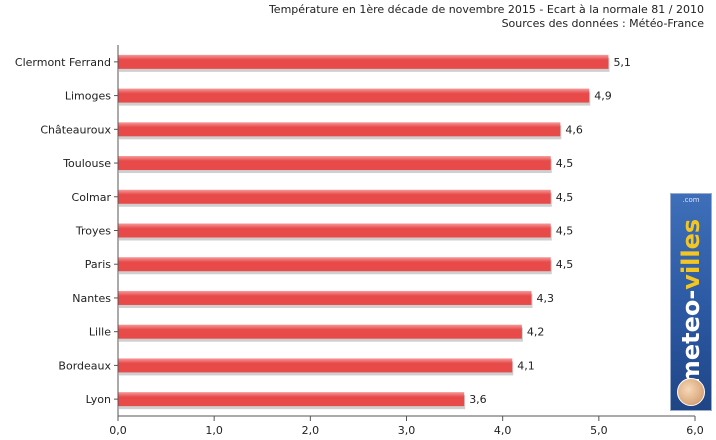  Describe the element at coordinates (98, 264) in the screenshot. I see `category-label: Paris` at that location.